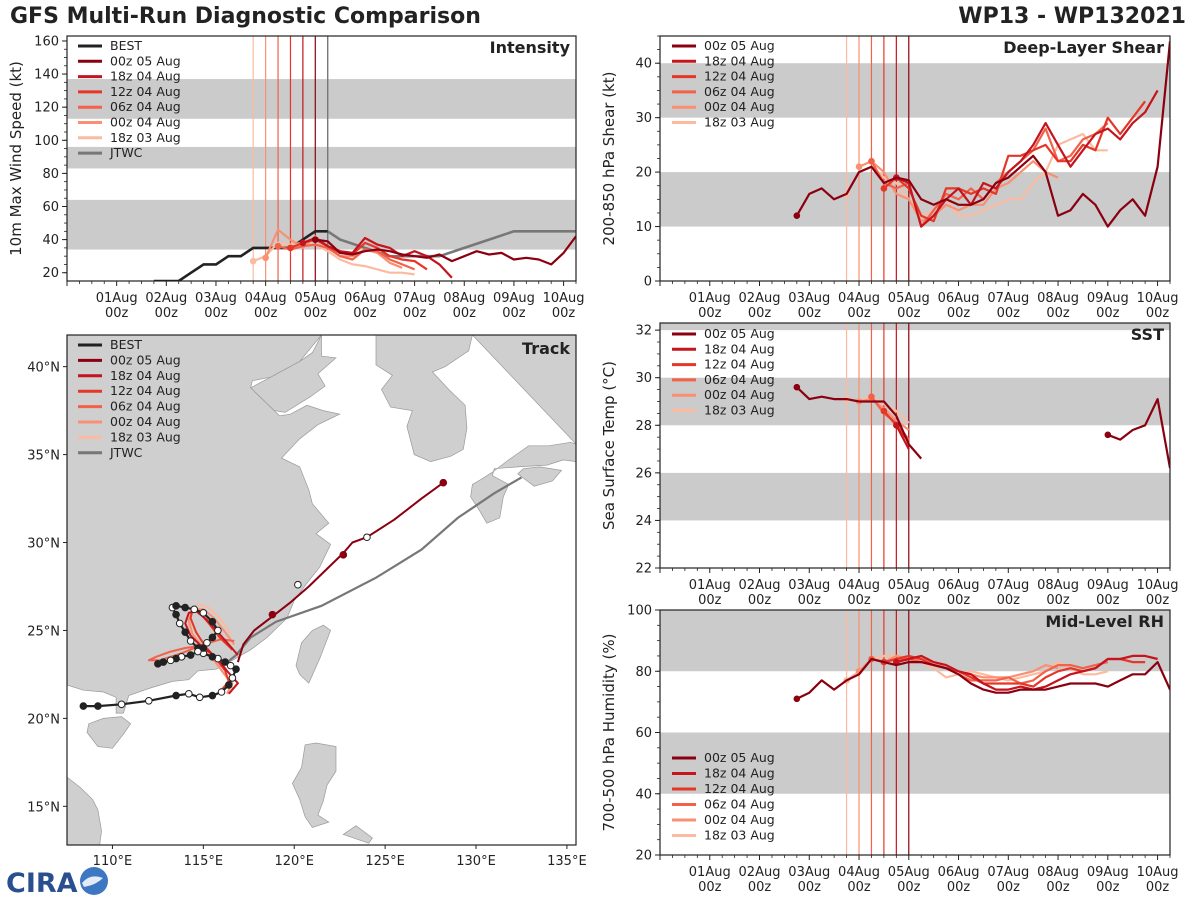 This screenshot has width=1200, height=900. Describe the element at coordinates (1108, 872) in the screenshot. I see `x-tick-label: 09Aug` at that location.